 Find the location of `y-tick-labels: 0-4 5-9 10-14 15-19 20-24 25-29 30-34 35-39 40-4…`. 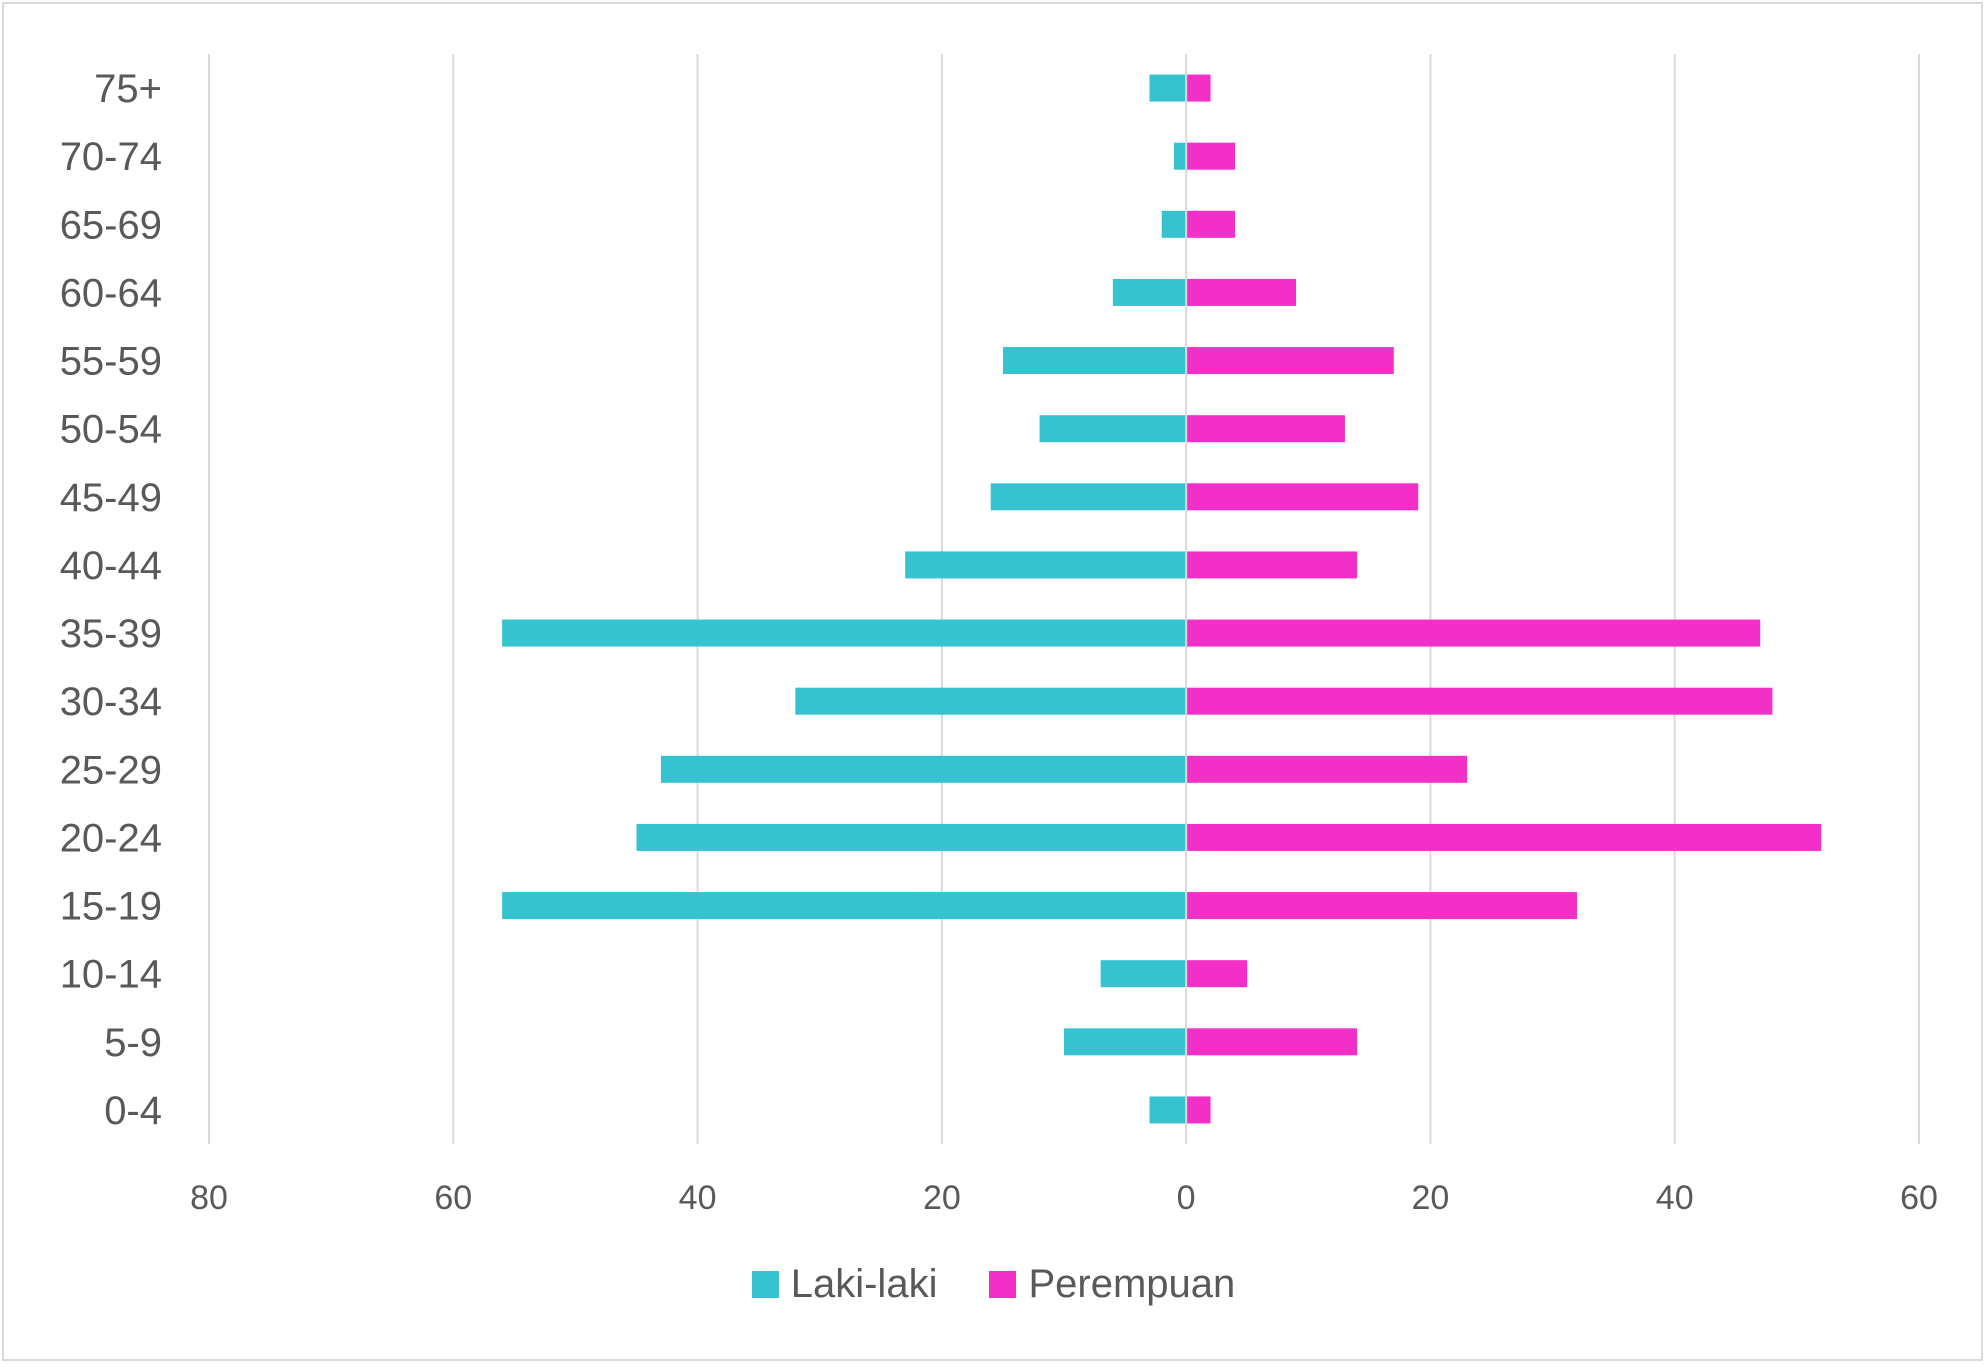

y-tick-labels: 0-4 5-9 10-14 15-19 20-24 25-29 30-34 35-39 40-4… is located at coordinates (111, 600).